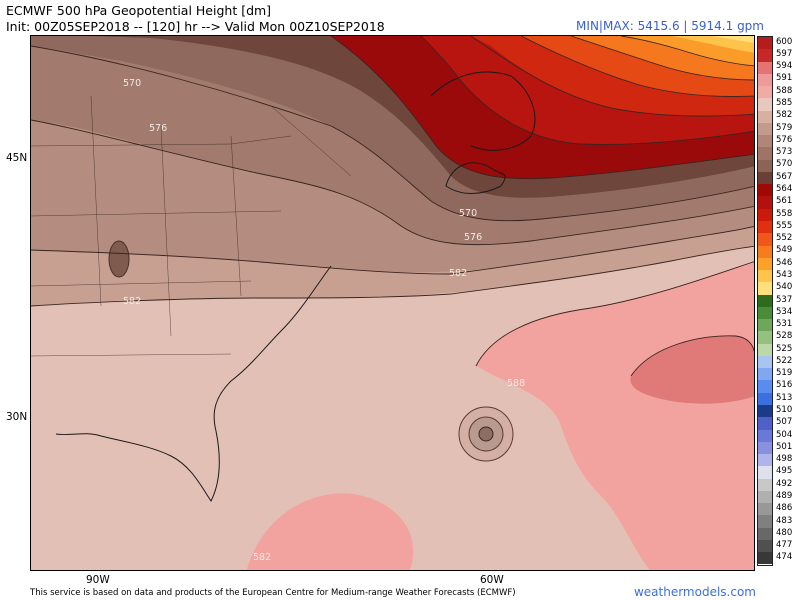 This screenshot has width=800, height=600. Describe the element at coordinates (784, 557) in the screenshot. I see `colorbar-tick-label: 474` at that location.